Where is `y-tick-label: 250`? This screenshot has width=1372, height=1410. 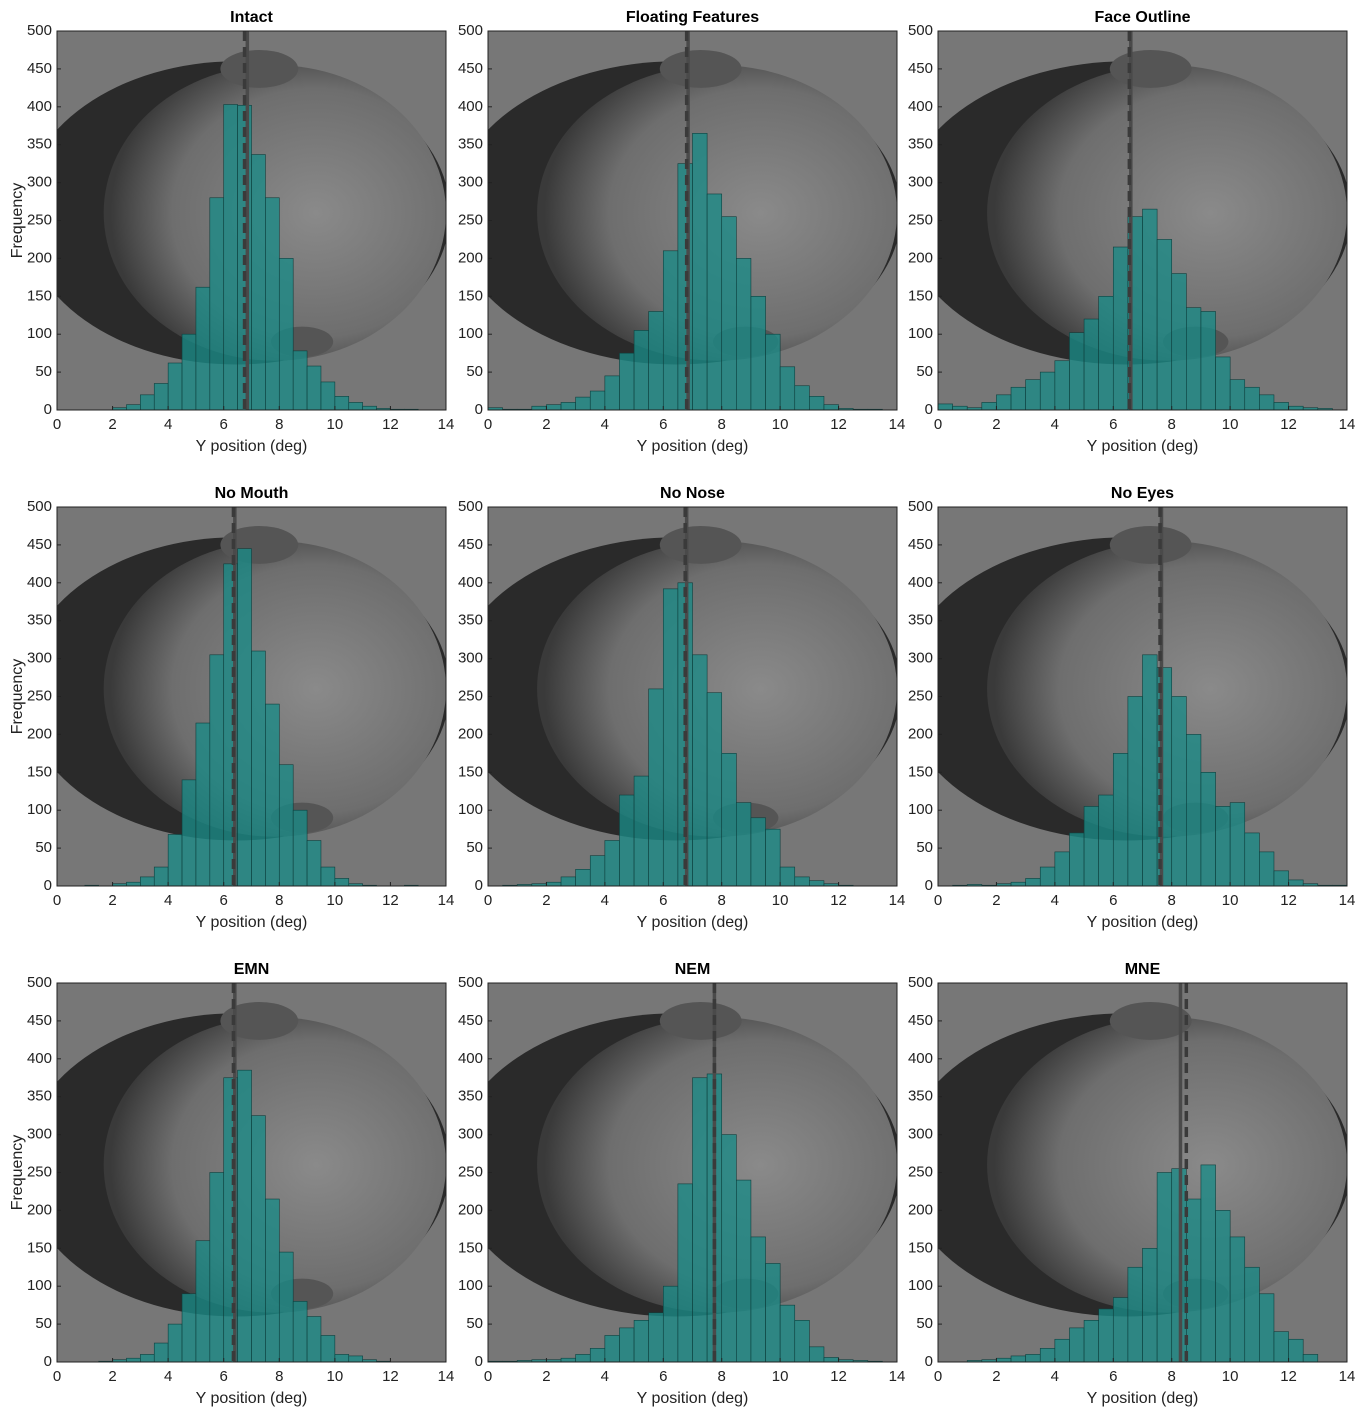
y-tick-label: 250 is located at coordinates (39, 695).